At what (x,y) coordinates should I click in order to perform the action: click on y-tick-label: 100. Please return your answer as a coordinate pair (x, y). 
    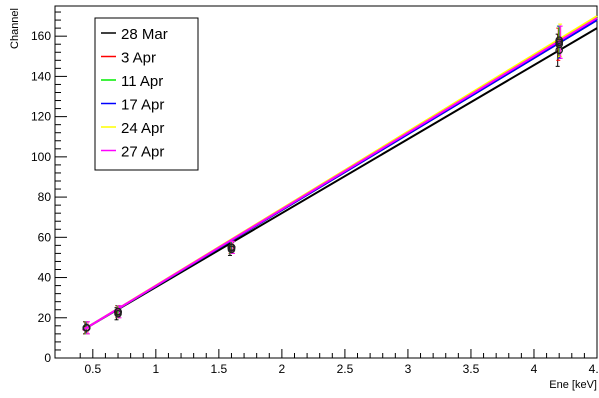
    Looking at the image, I should click on (41, 157).